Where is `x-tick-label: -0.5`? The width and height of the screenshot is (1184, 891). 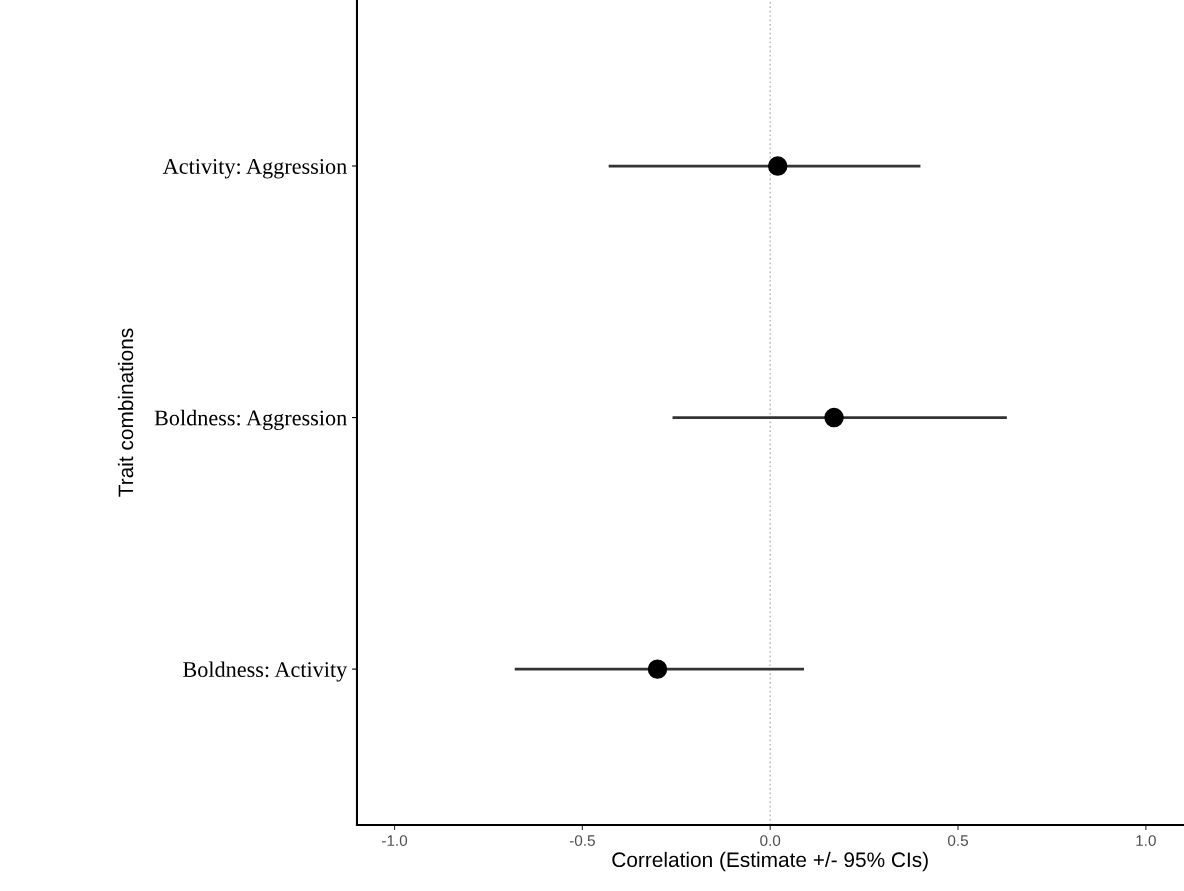 x-tick-label: -0.5 is located at coordinates (582, 841).